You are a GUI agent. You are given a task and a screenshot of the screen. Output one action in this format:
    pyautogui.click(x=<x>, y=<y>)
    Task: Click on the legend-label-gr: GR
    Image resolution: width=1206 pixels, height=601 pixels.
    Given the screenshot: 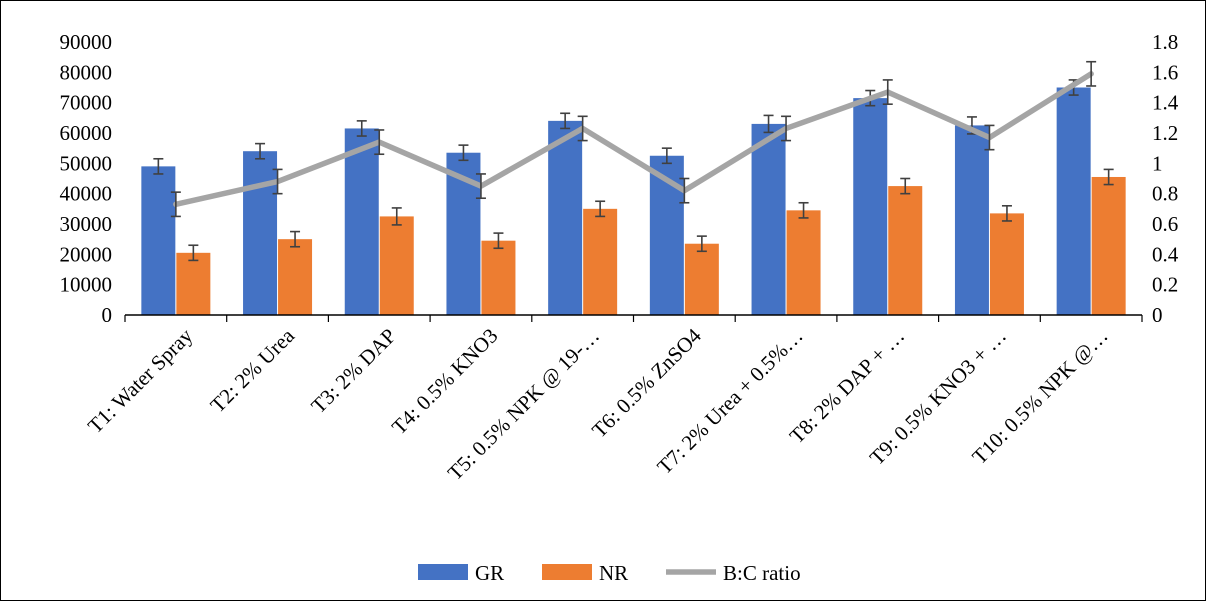 What is the action you would take?
    pyautogui.click(x=489, y=573)
    